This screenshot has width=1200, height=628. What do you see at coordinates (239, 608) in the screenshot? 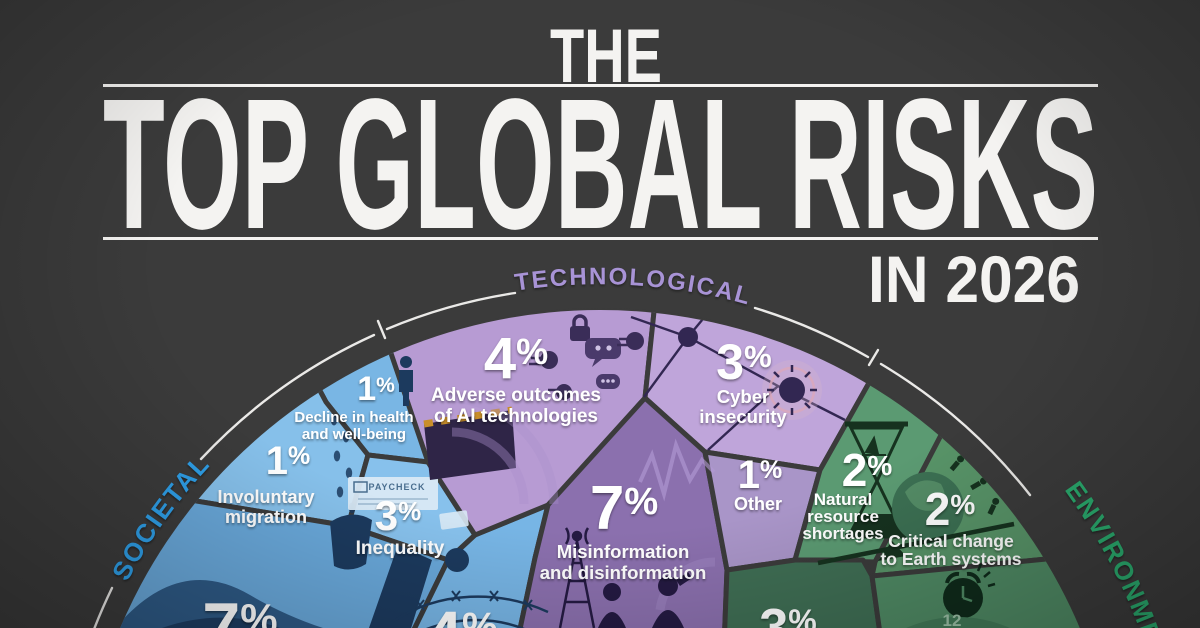
I see `societal7-percent: 7%` at bounding box center [239, 608].